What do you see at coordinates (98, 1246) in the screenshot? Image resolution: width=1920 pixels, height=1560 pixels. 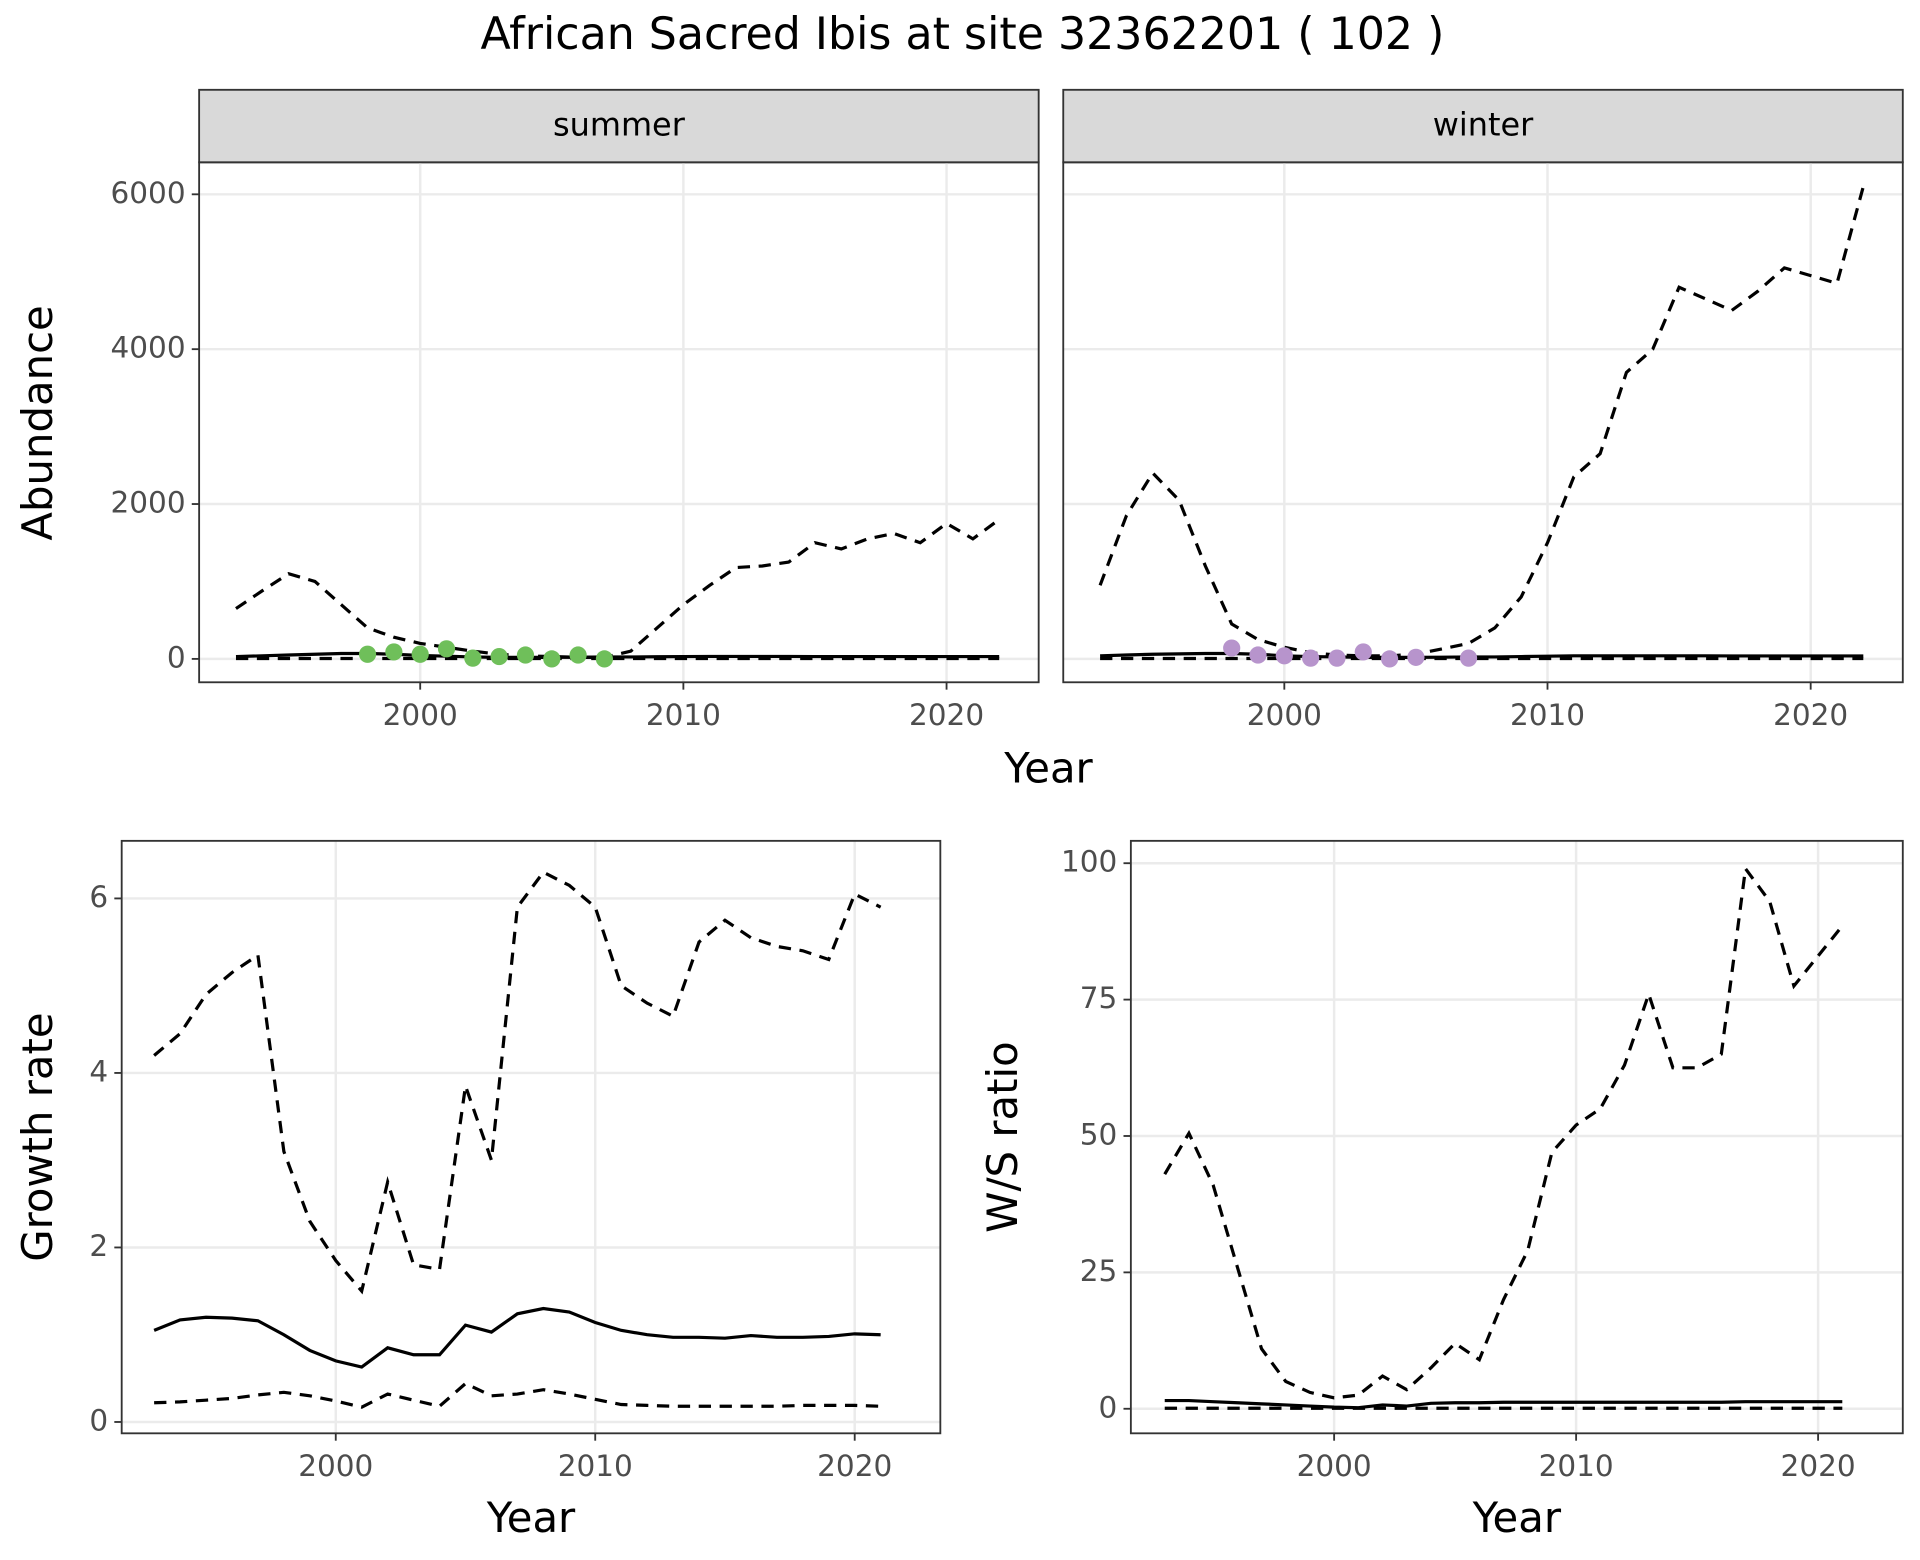 I see `y-tick-label: 2` at bounding box center [98, 1246].